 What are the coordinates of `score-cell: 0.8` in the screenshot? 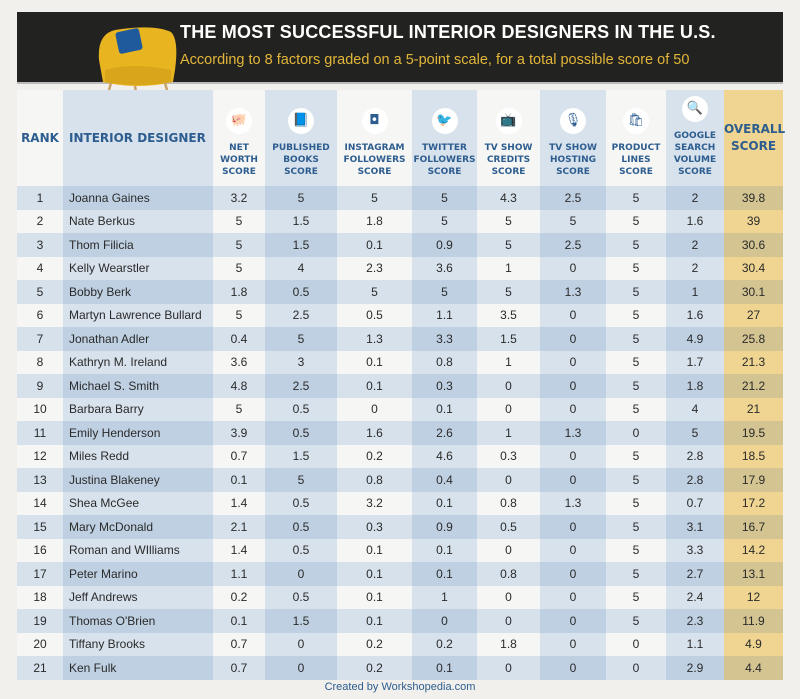 It's located at (374, 480).